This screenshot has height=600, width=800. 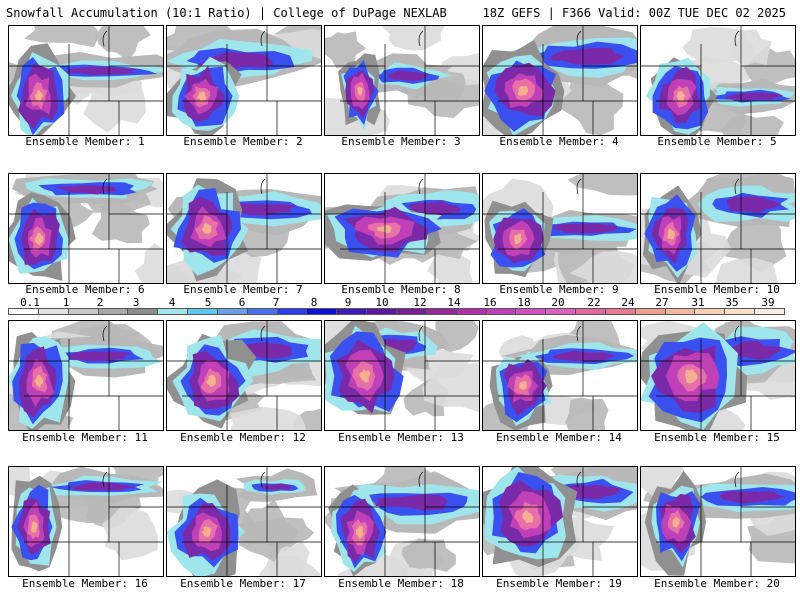 I want to click on ensemble-member-label: Ensemble Member: 17, so click(x=243, y=583).